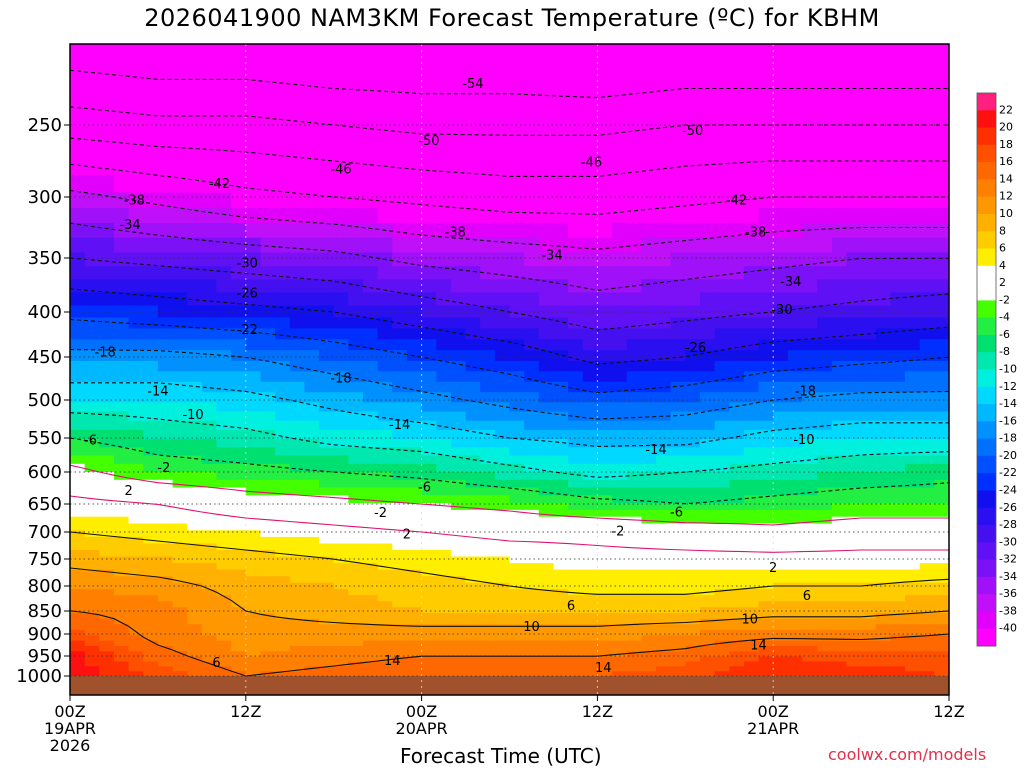  What do you see at coordinates (986, 274) in the screenshot?
I see `colorbar-swatch` at bounding box center [986, 274].